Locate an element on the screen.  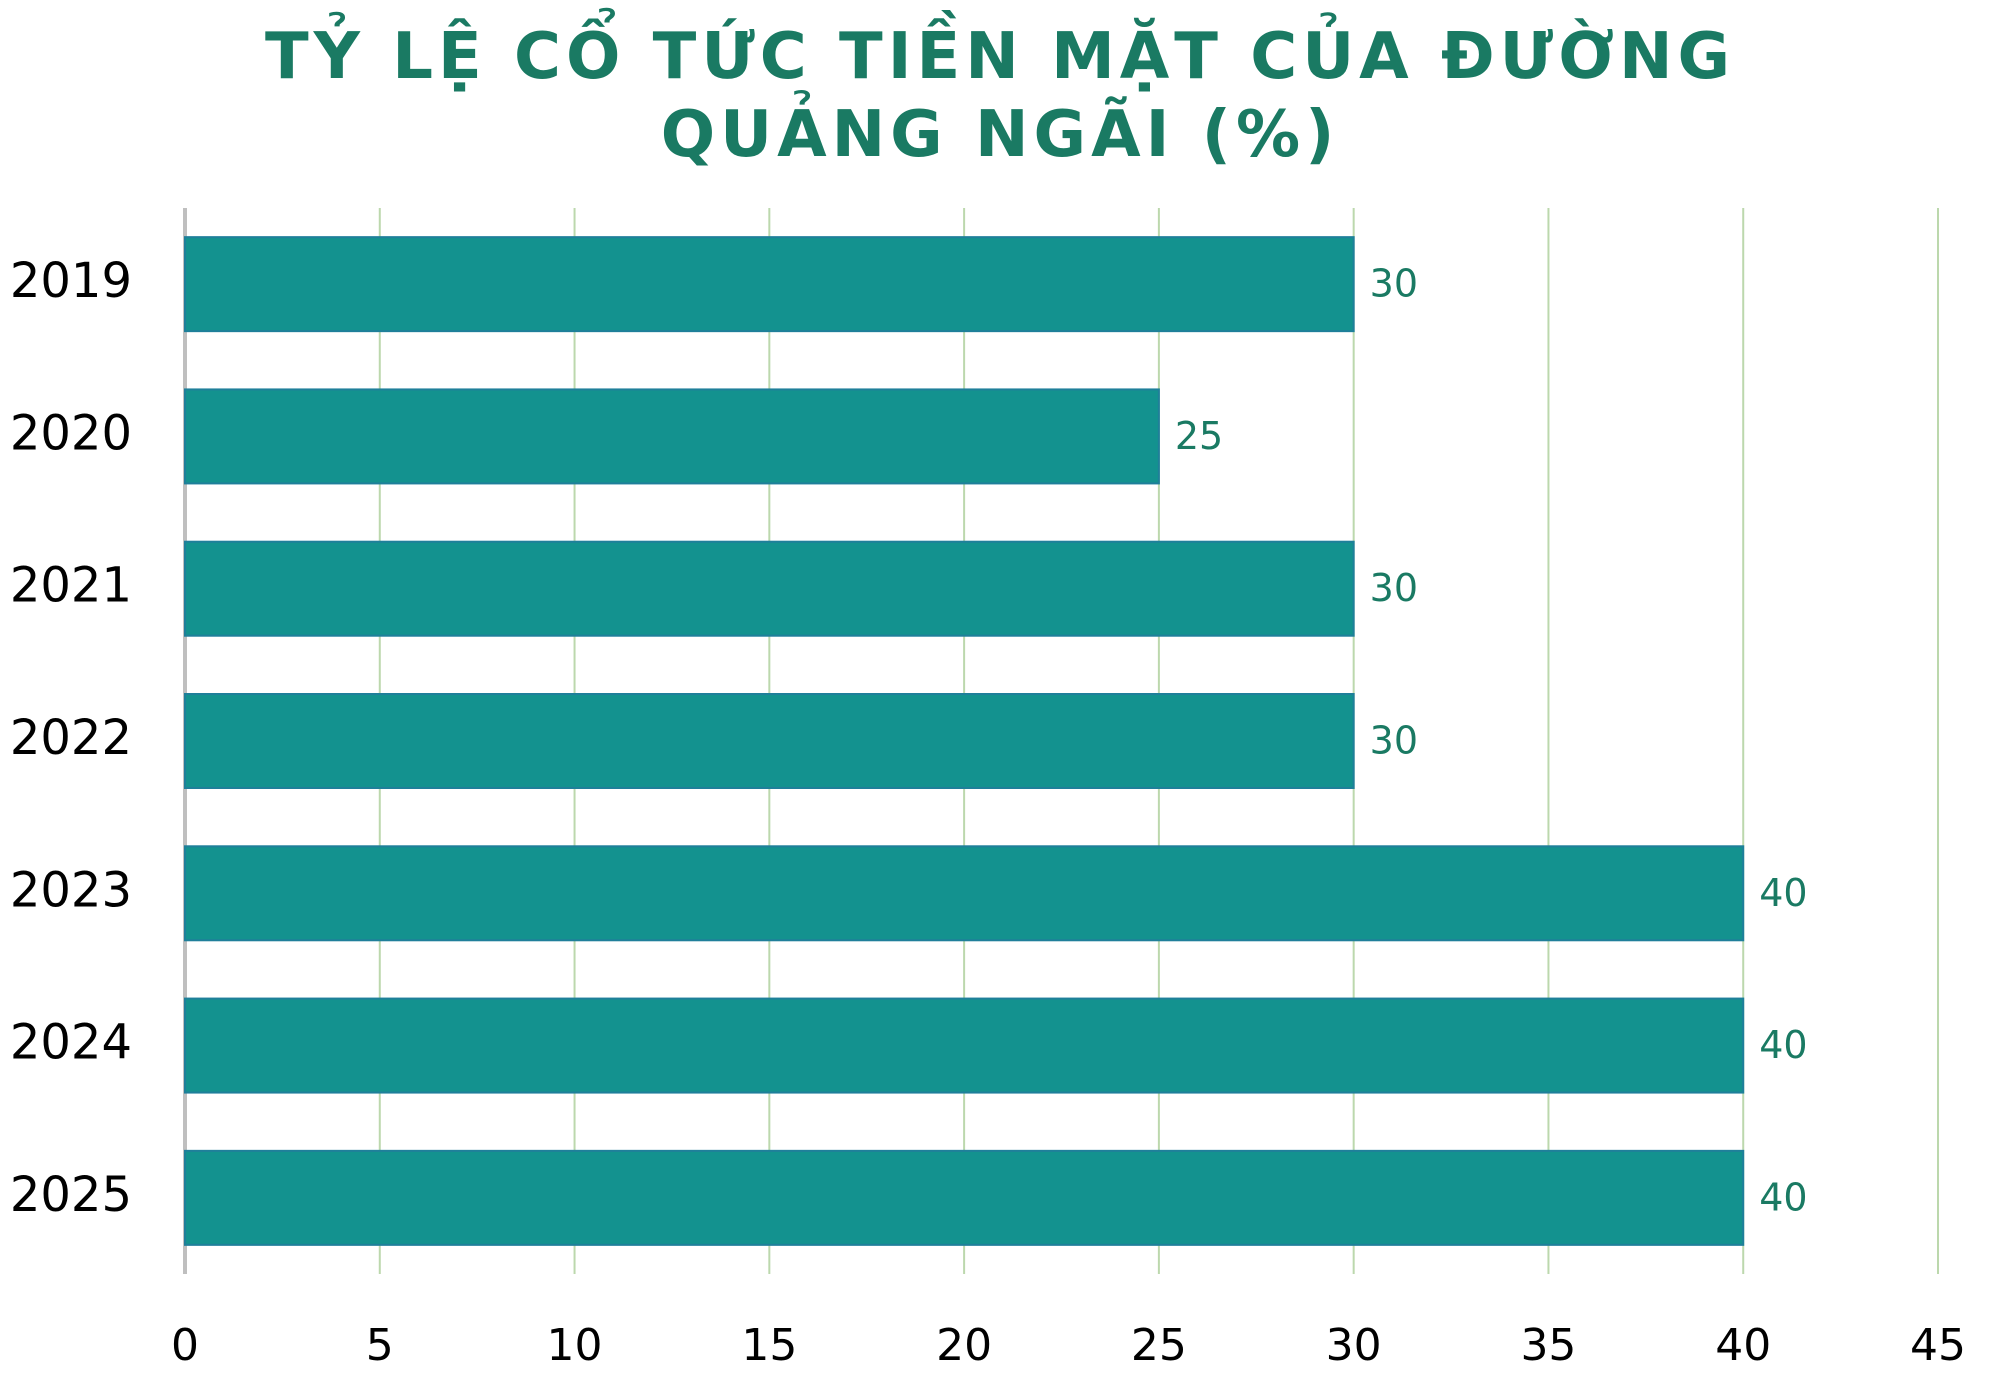
x-tick-label: 40 is located at coordinates (1743, 1345).